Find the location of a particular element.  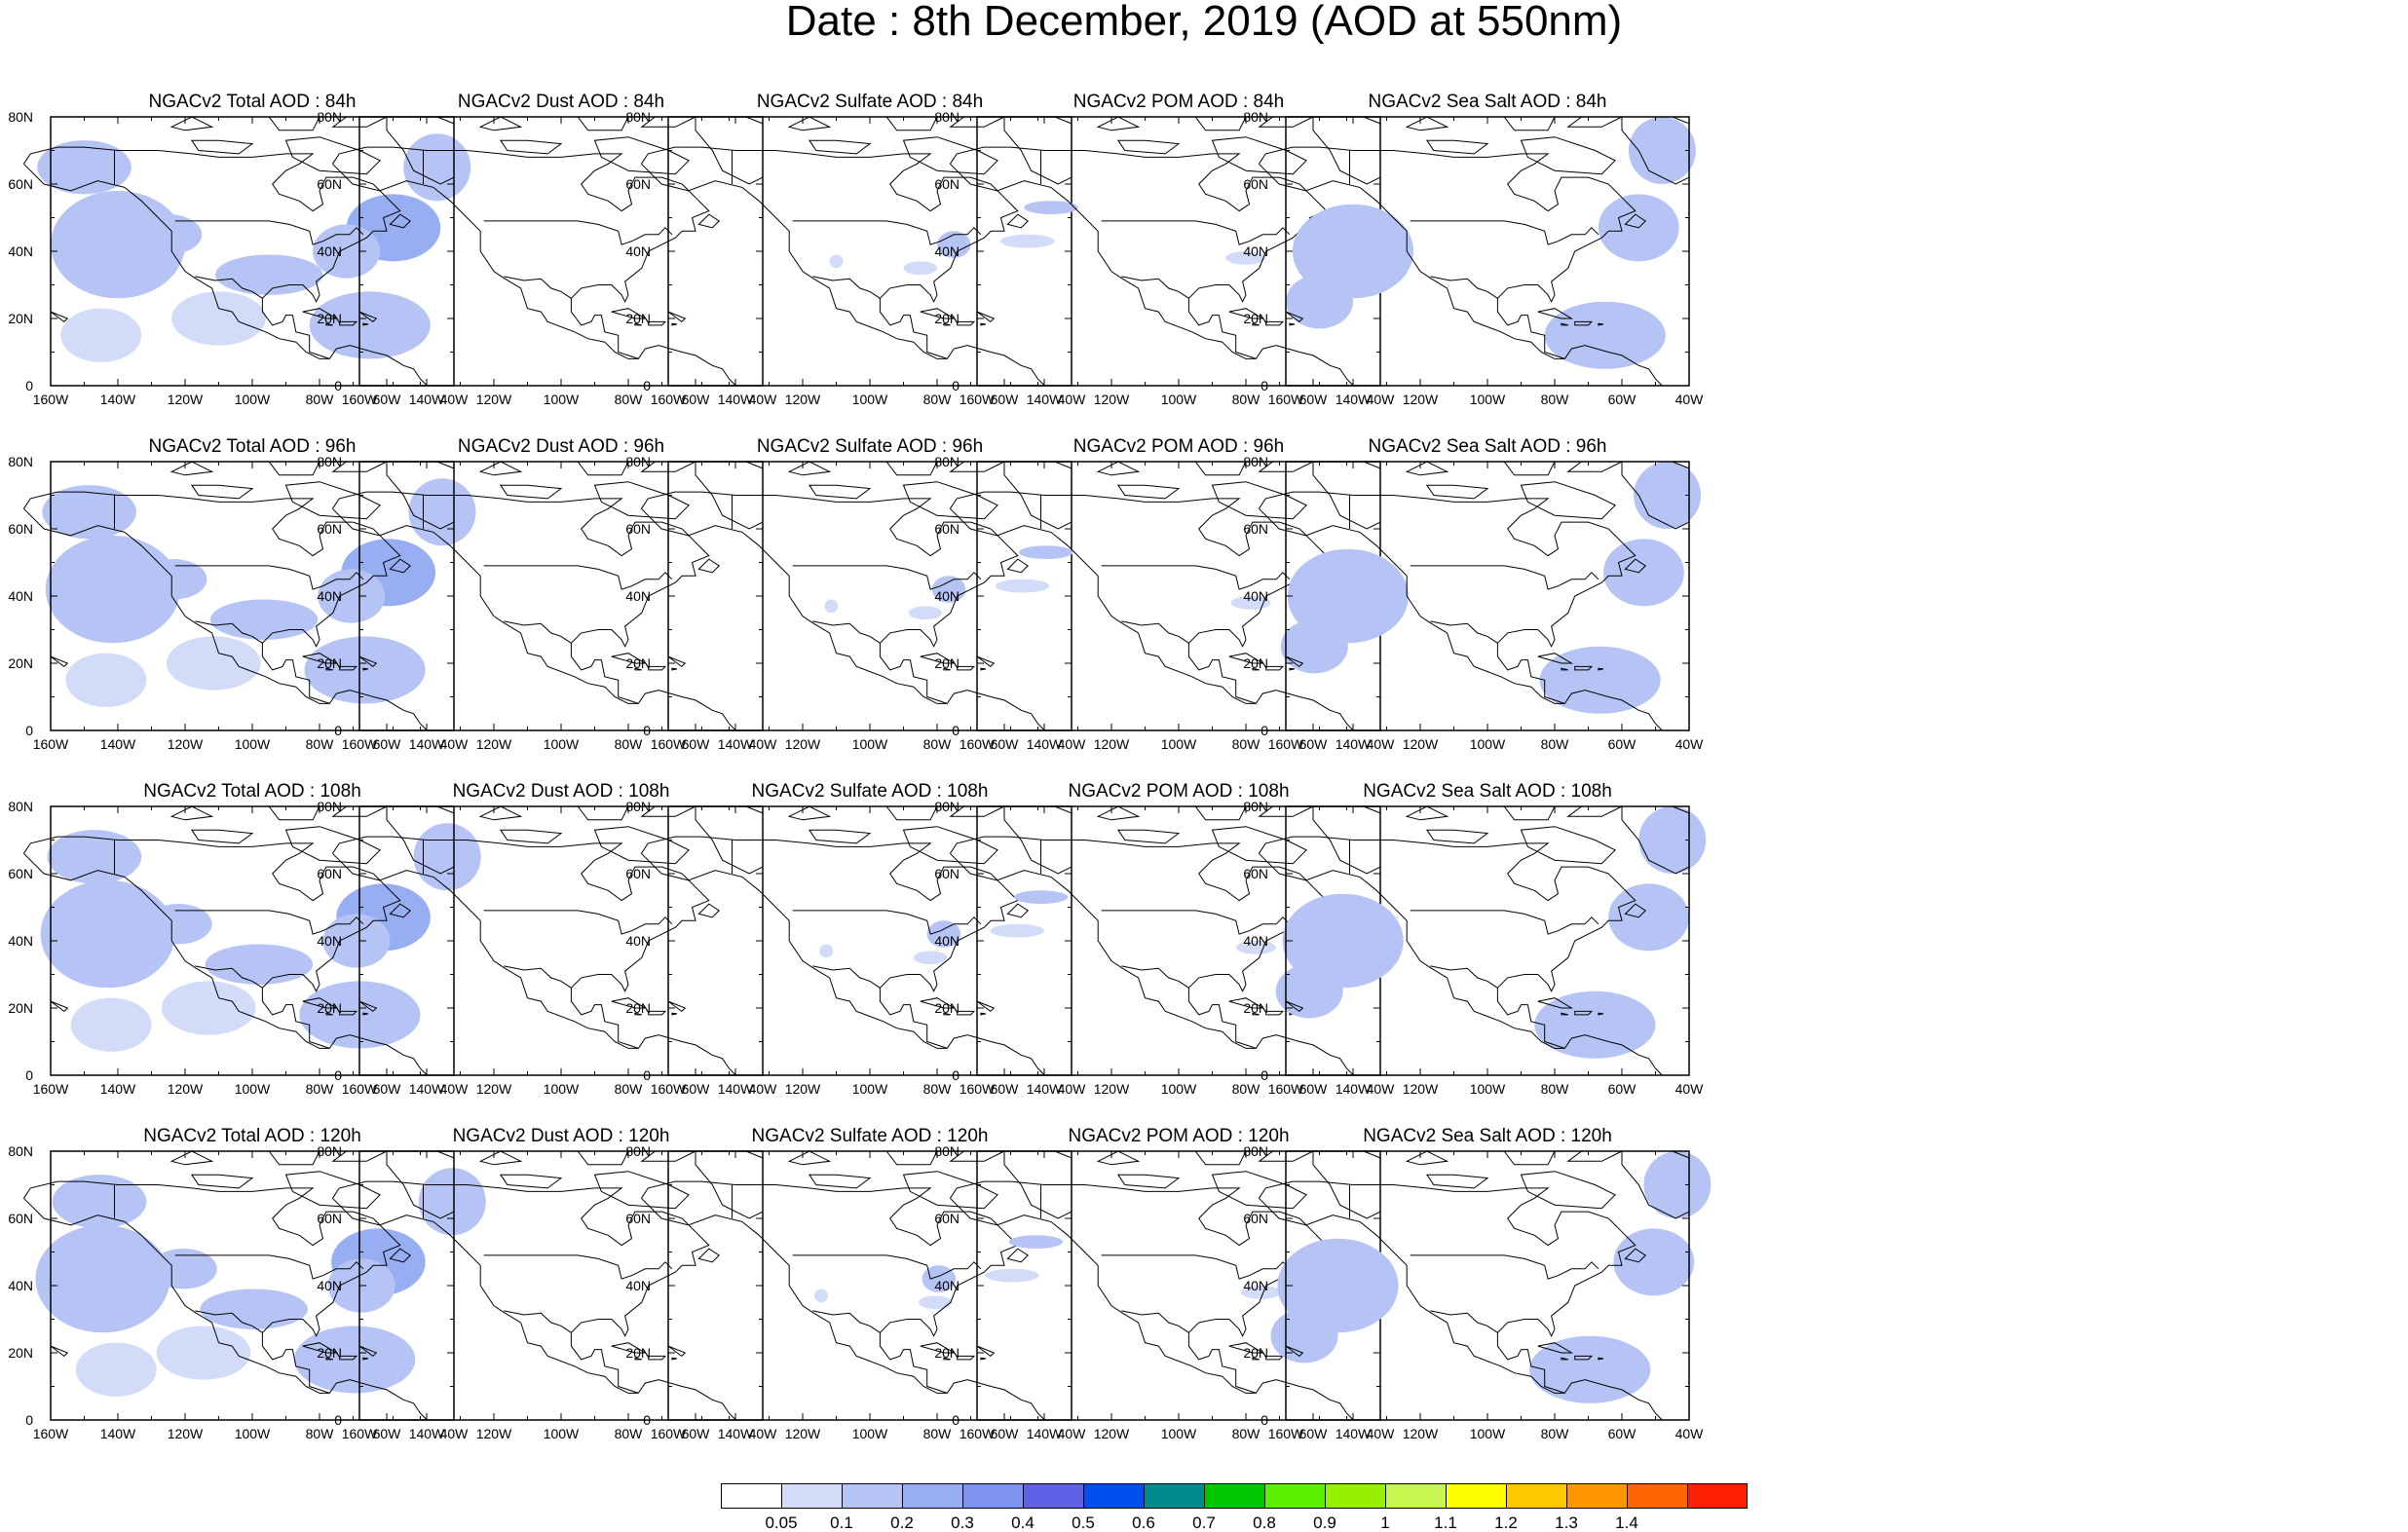

panel-title: NGACv2 Sea Salt AOD : 120h is located at coordinates (1487, 1136).